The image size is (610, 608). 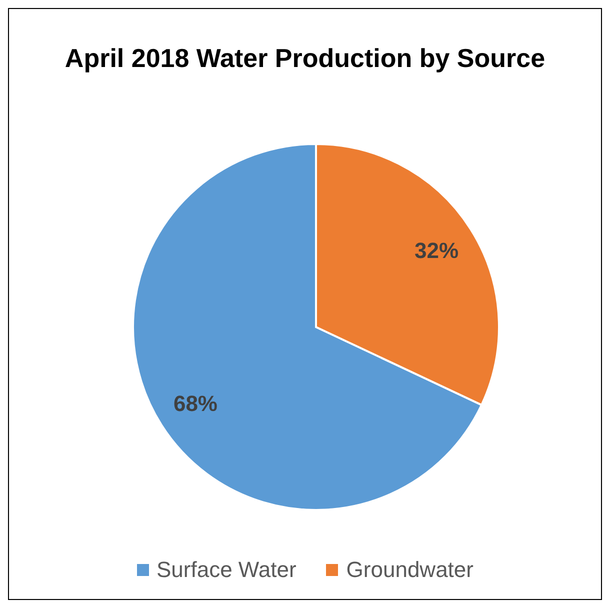 I want to click on chart-title: April 2018 Water Production by Source, so click(x=305, y=58).